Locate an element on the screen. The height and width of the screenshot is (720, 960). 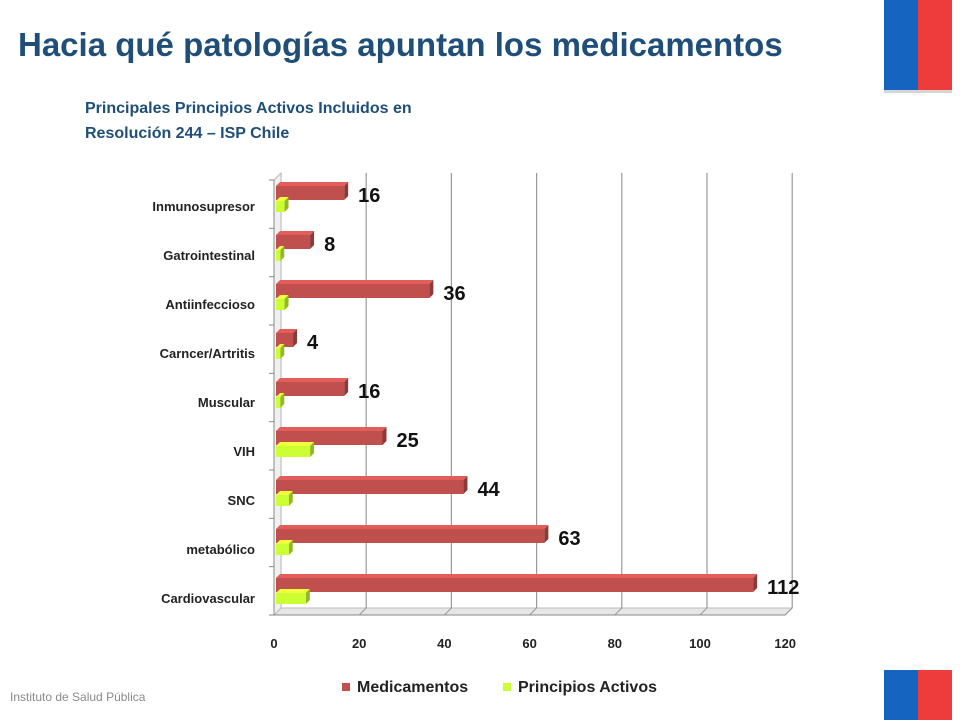
x-tick-label: 120 is located at coordinates (785, 643).